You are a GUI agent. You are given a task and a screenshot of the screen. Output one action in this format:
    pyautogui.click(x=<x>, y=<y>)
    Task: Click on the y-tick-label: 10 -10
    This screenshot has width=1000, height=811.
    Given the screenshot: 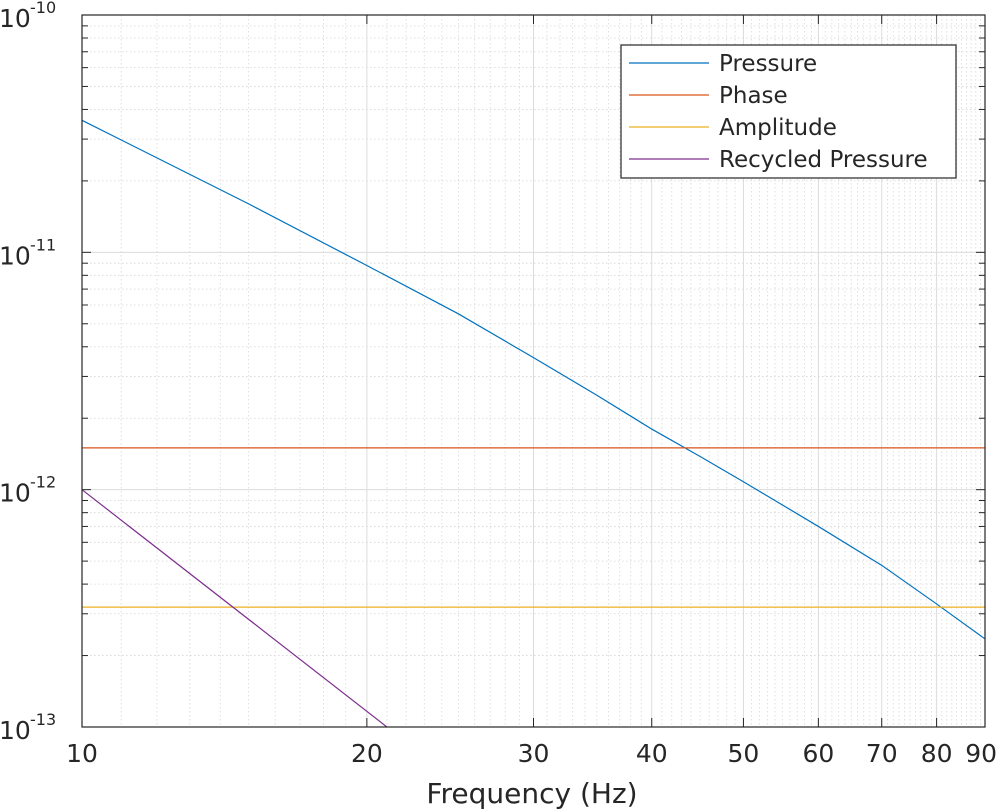 What is the action you would take?
    pyautogui.click(x=28, y=16)
    